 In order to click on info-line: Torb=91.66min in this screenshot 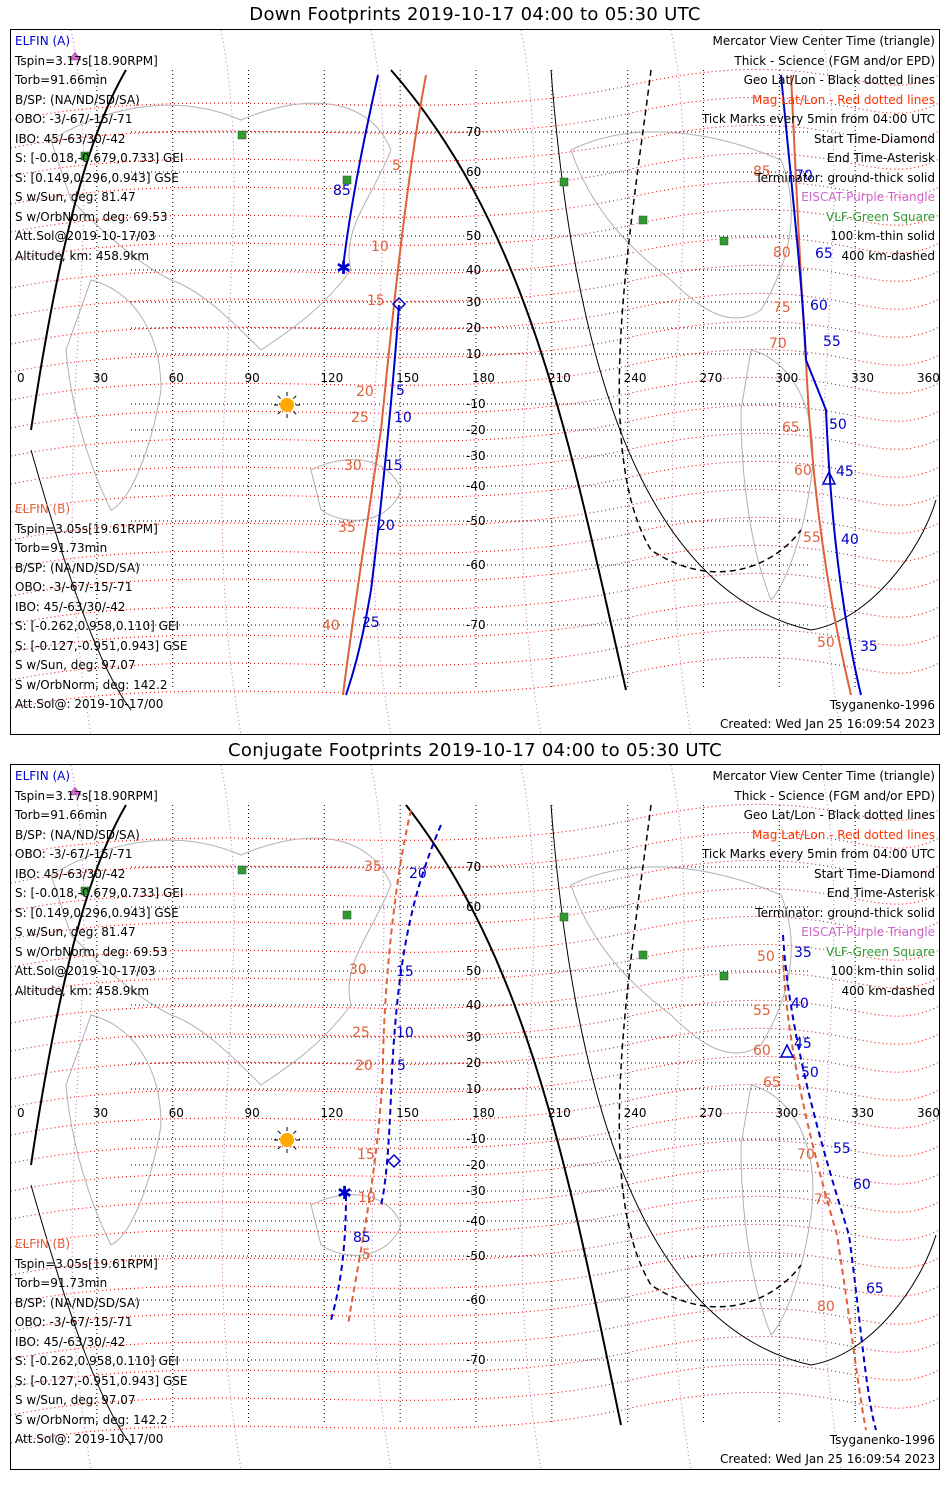, I will do `click(61, 80)`.